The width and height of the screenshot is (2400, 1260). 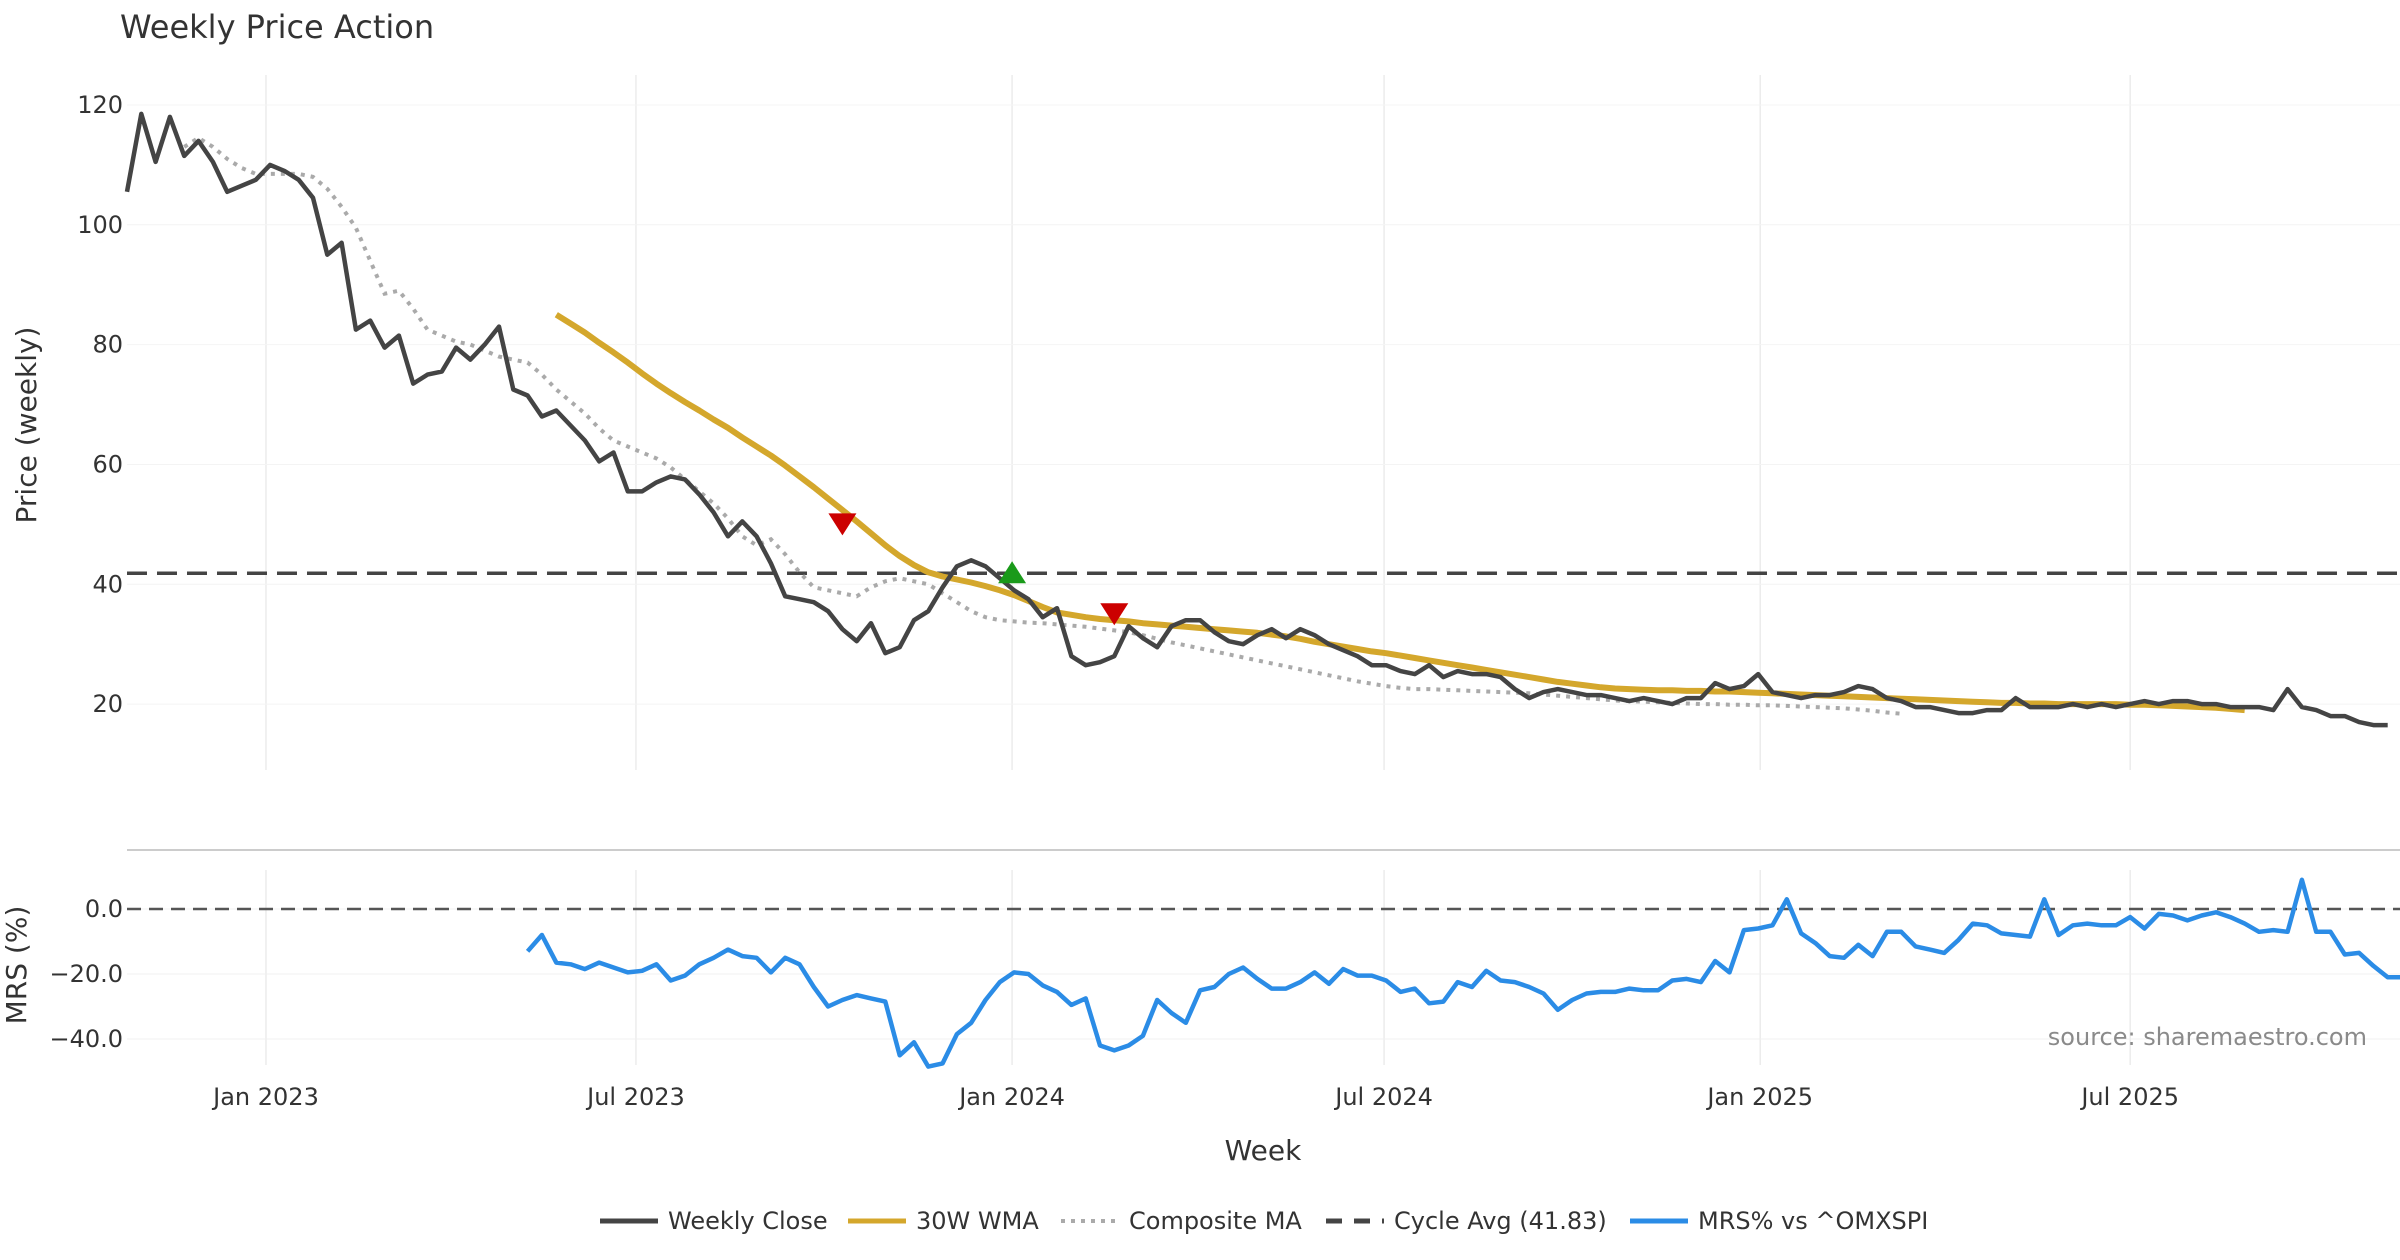 What do you see at coordinates (107, 464) in the screenshot?
I see `price-y-tick-label: 60` at bounding box center [107, 464].